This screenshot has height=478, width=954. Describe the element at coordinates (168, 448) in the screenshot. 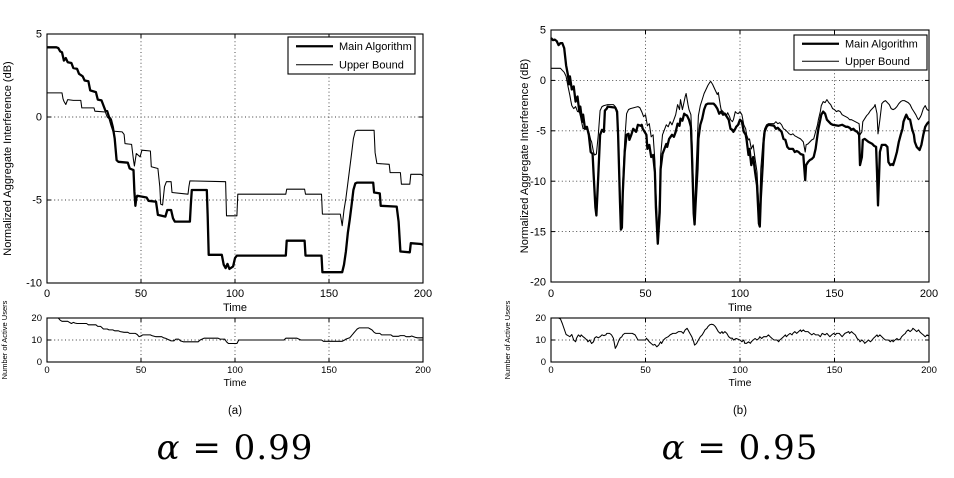

I see `alpha-symbol-a: α` at that location.